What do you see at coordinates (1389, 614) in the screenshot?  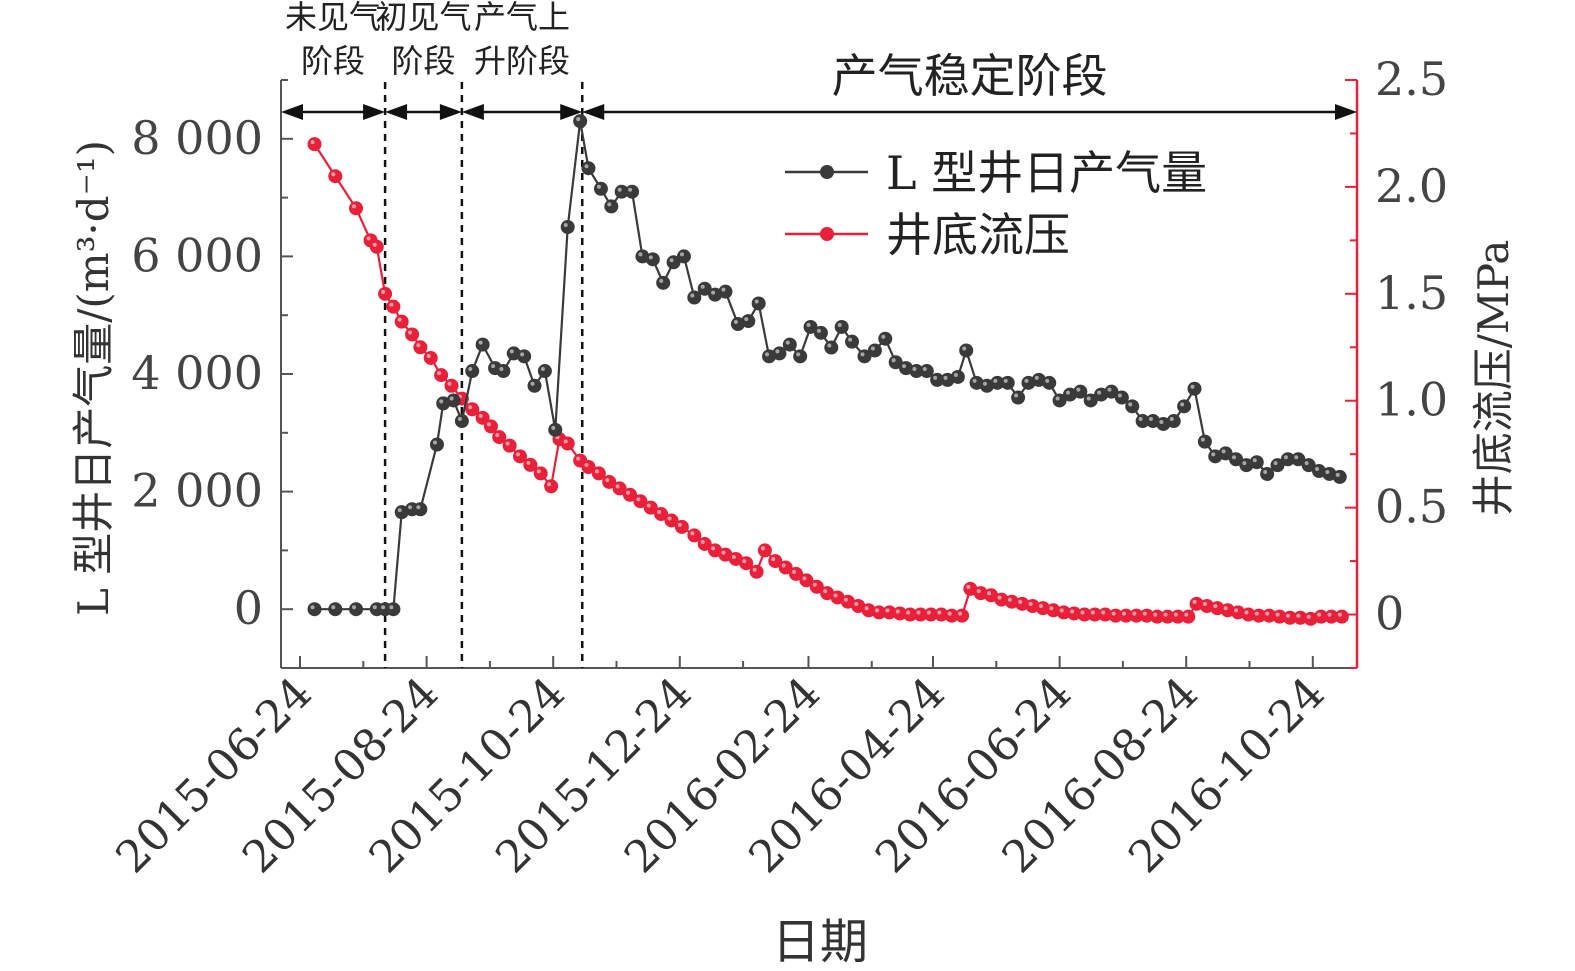 I see `y-right-tick-label: 0` at bounding box center [1389, 614].